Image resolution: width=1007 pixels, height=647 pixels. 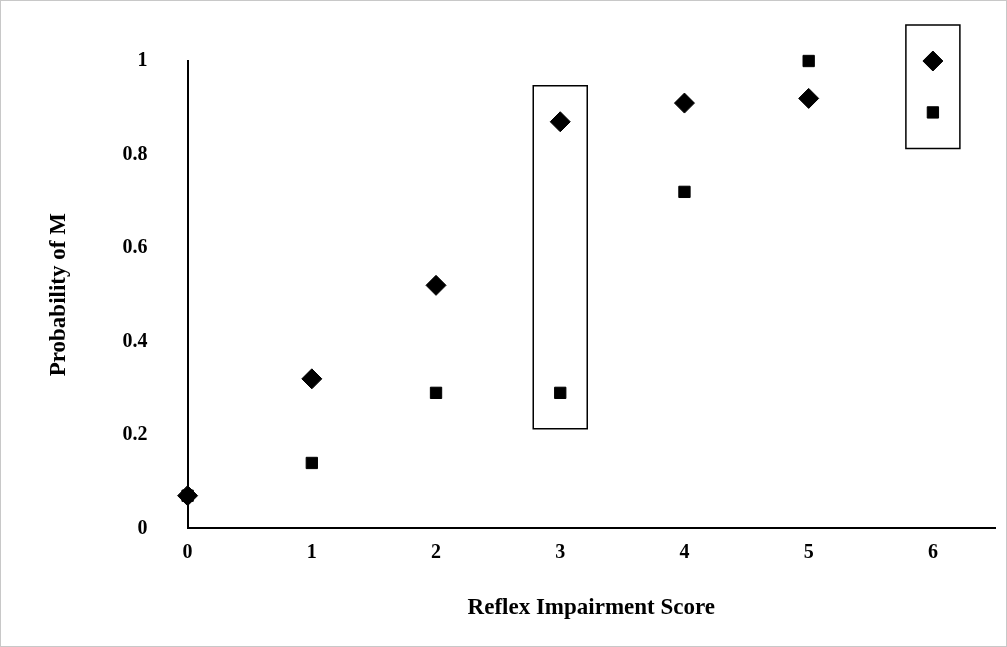 I want to click on y-tick-label: 0.2, so click(x=135, y=433).